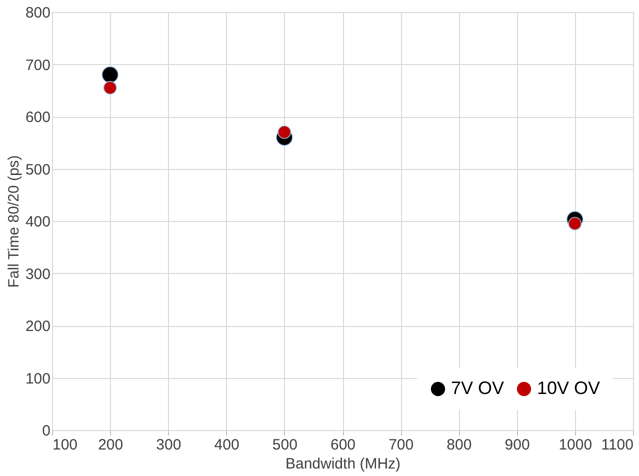 The width and height of the screenshot is (639, 476). I want to click on x-tick-label: 100, so click(65, 445).